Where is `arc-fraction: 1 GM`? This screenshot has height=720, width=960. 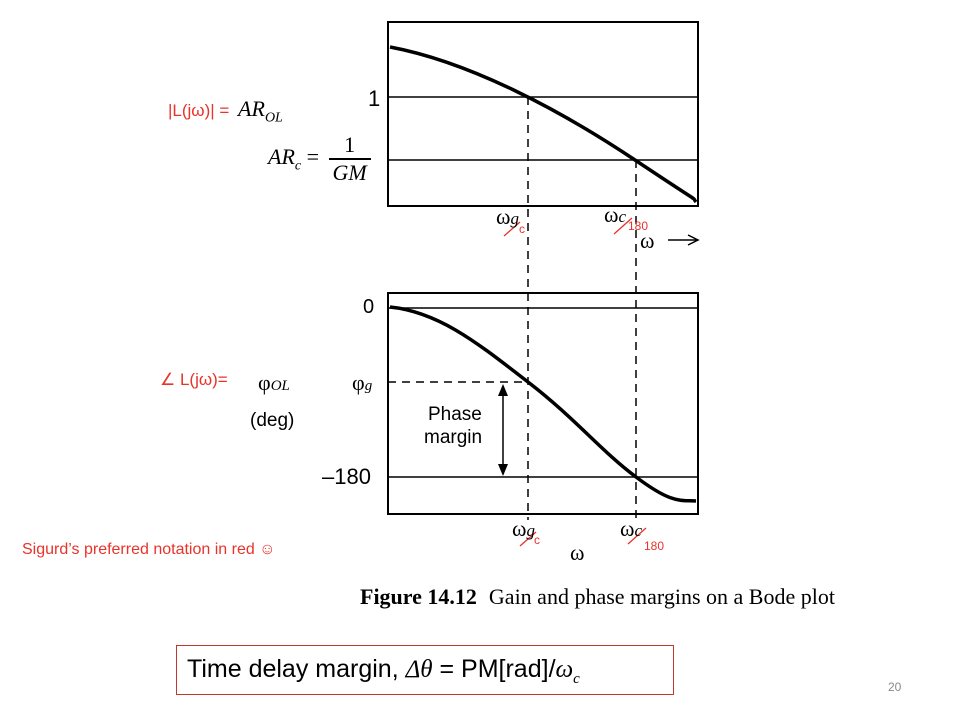 arc-fraction: 1 GM is located at coordinates (349, 159).